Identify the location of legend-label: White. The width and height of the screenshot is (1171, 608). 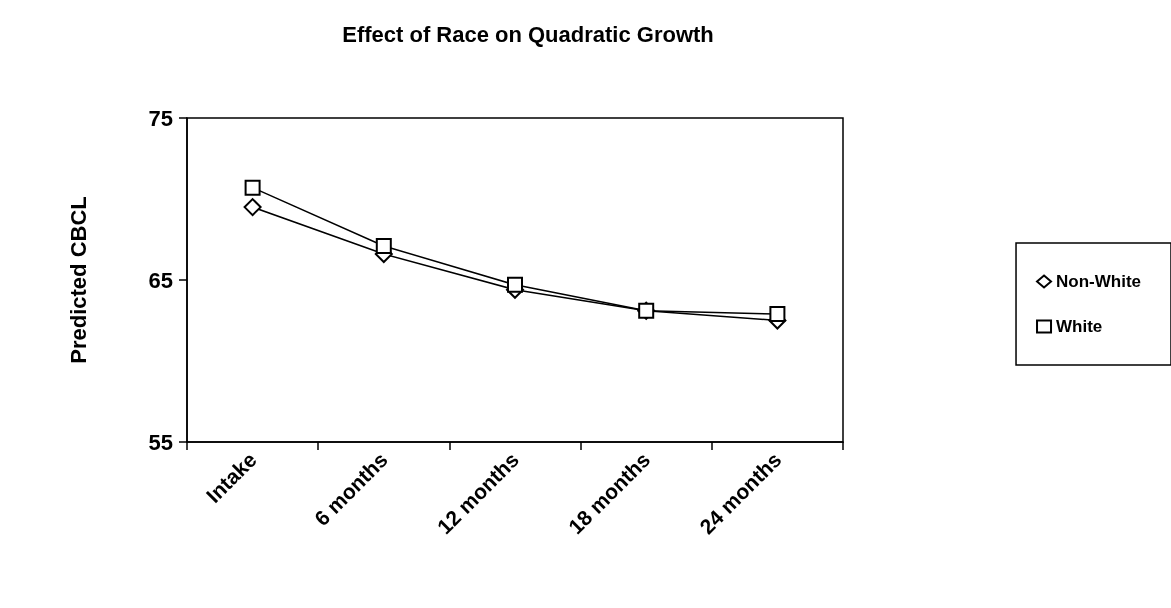
(1079, 326).